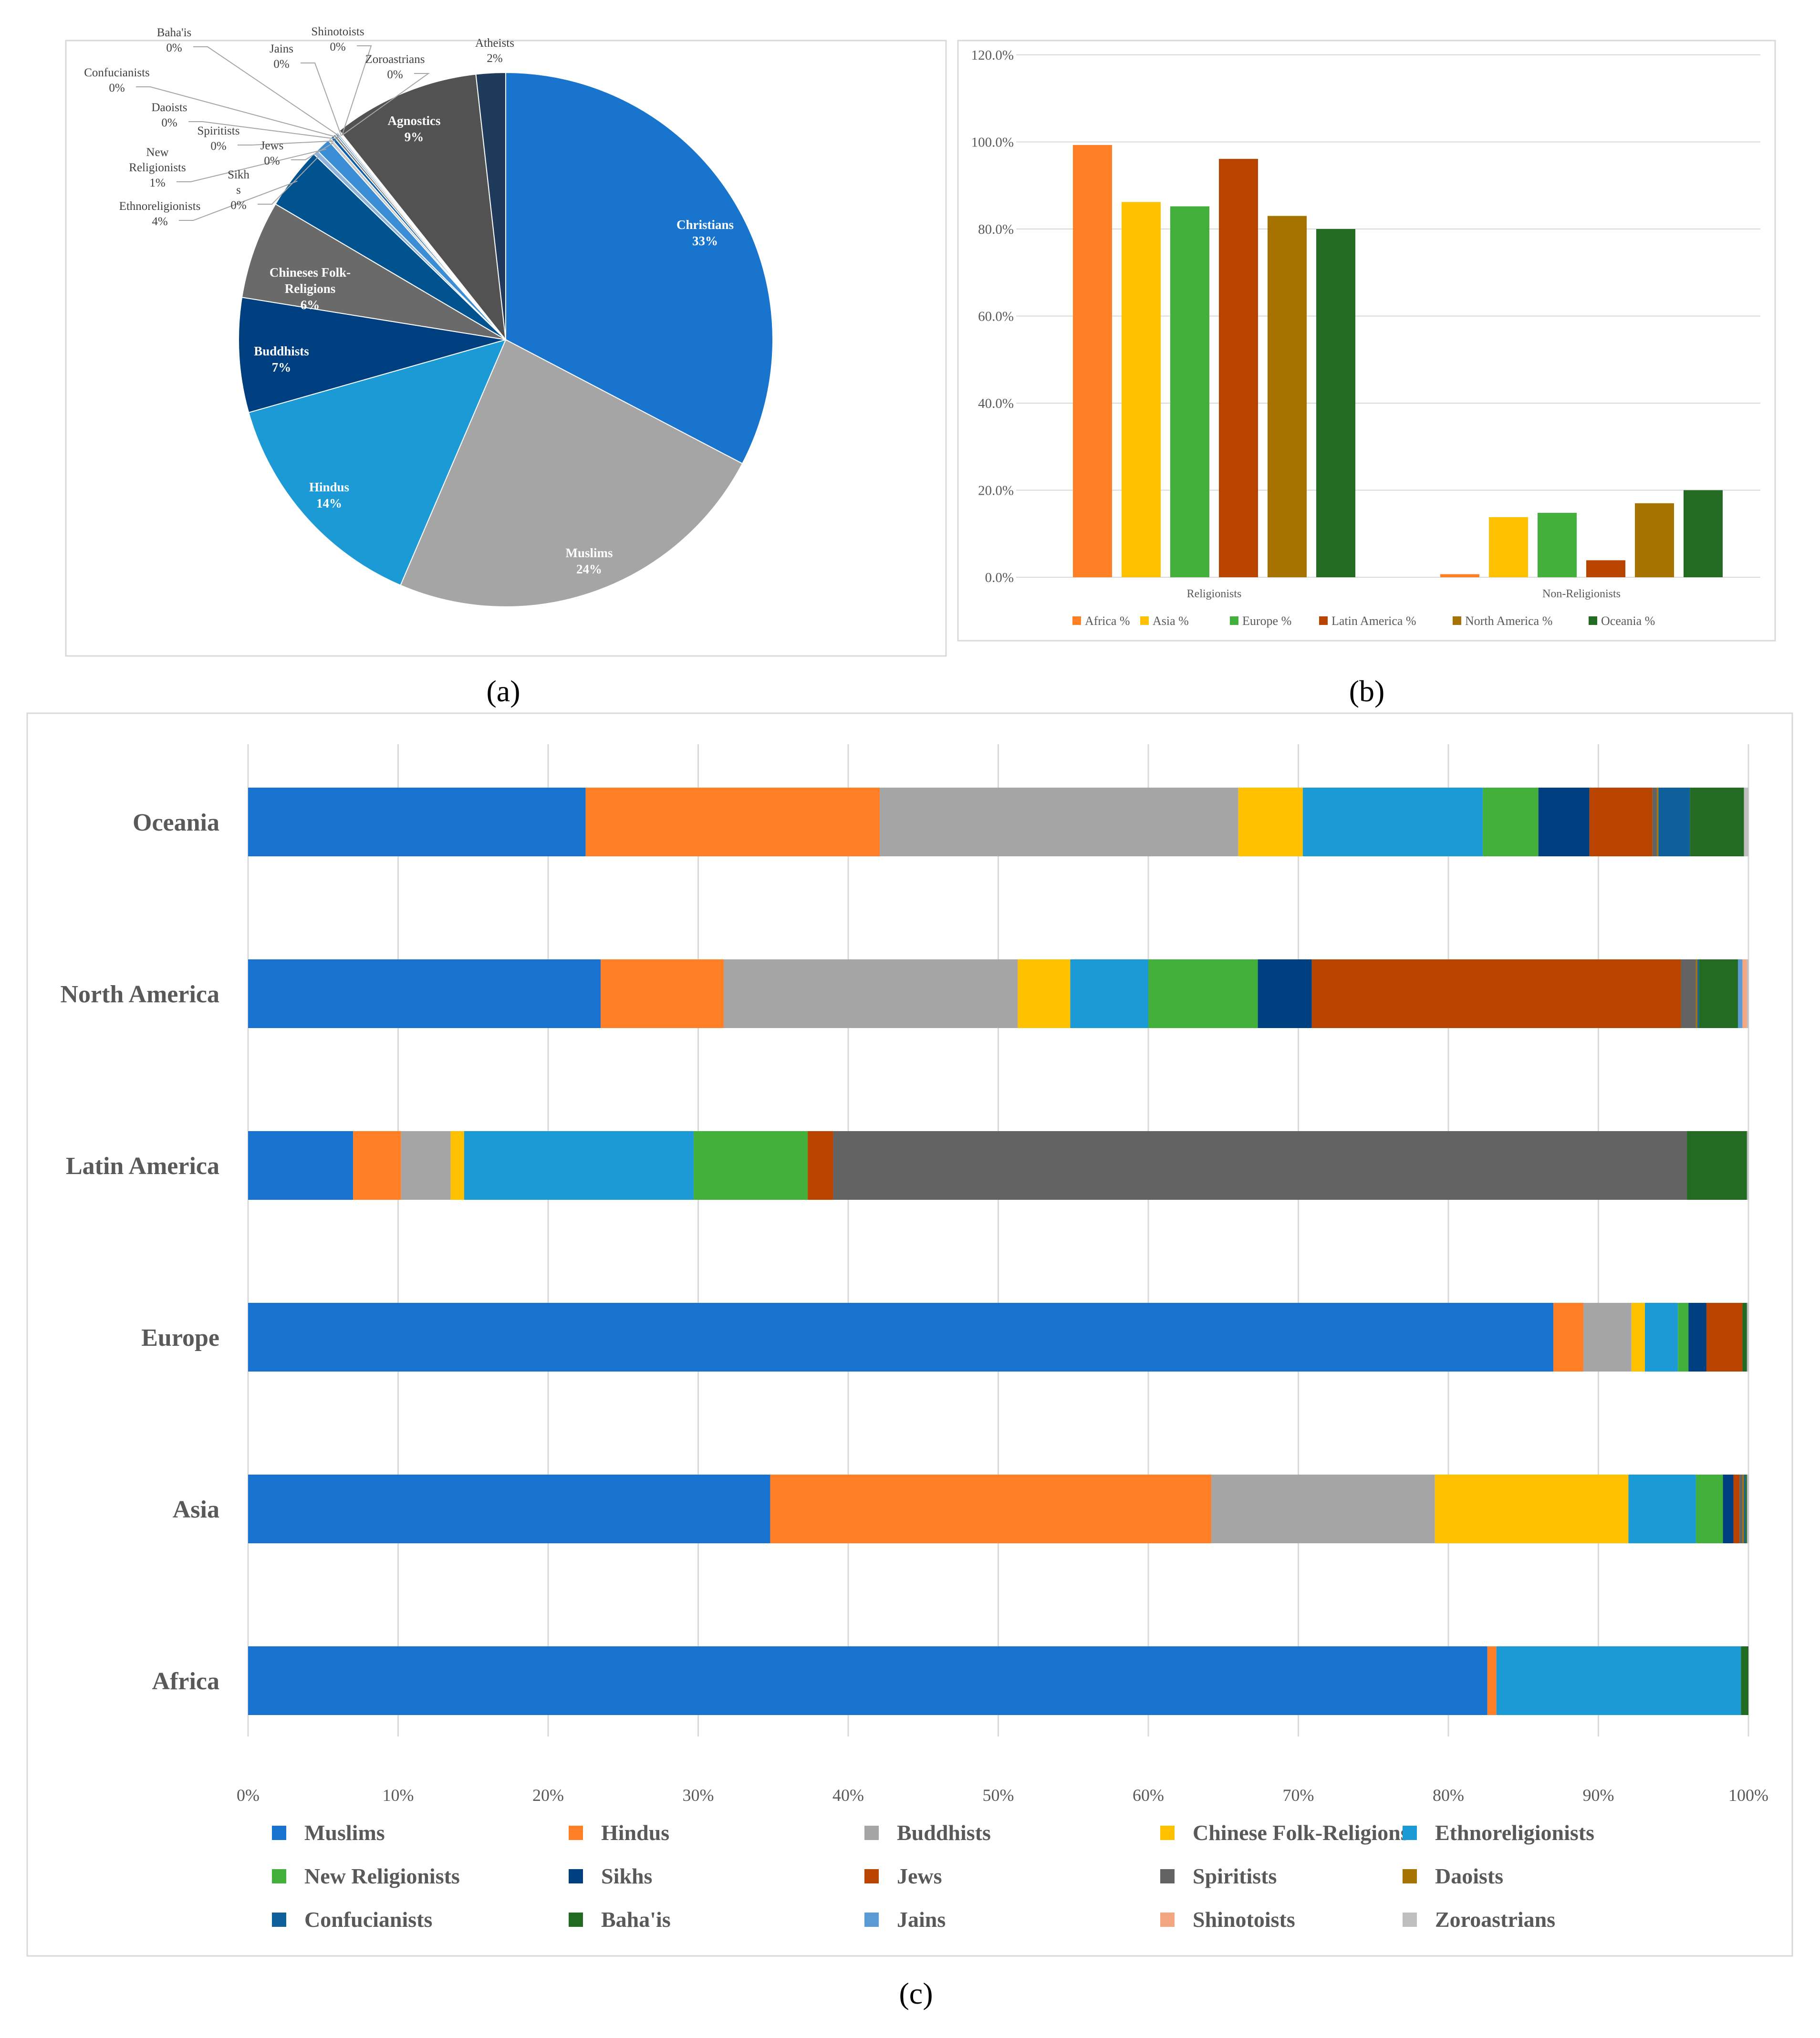 The height and width of the screenshot is (2038, 1820). I want to click on c-bar-segment-asia-new-religionists, so click(1709, 1509).